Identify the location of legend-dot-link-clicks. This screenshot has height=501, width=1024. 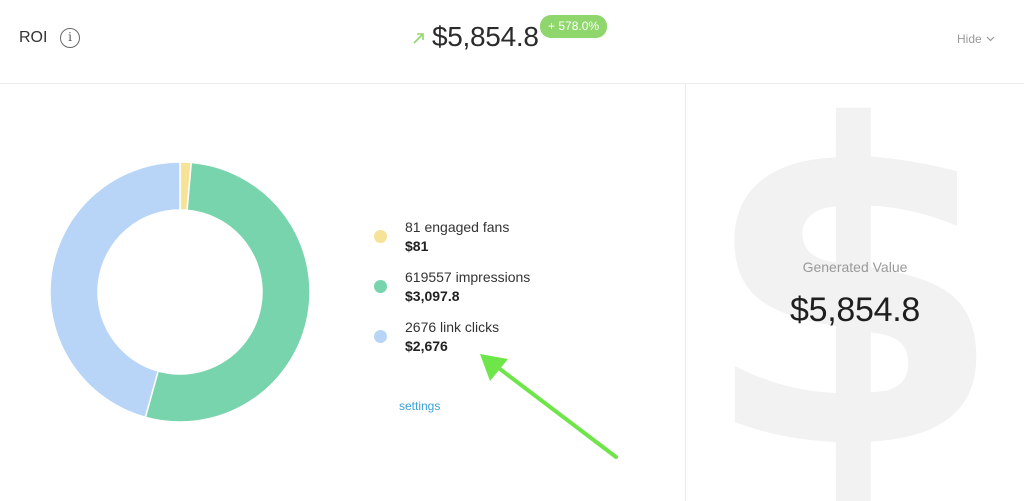
(380, 336).